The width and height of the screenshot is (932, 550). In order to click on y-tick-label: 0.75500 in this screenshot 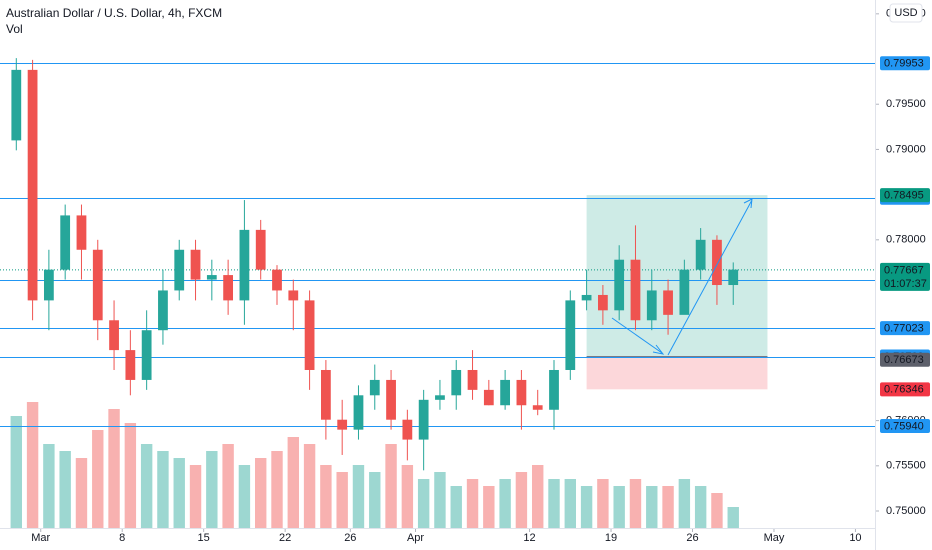, I will do `click(906, 466)`.